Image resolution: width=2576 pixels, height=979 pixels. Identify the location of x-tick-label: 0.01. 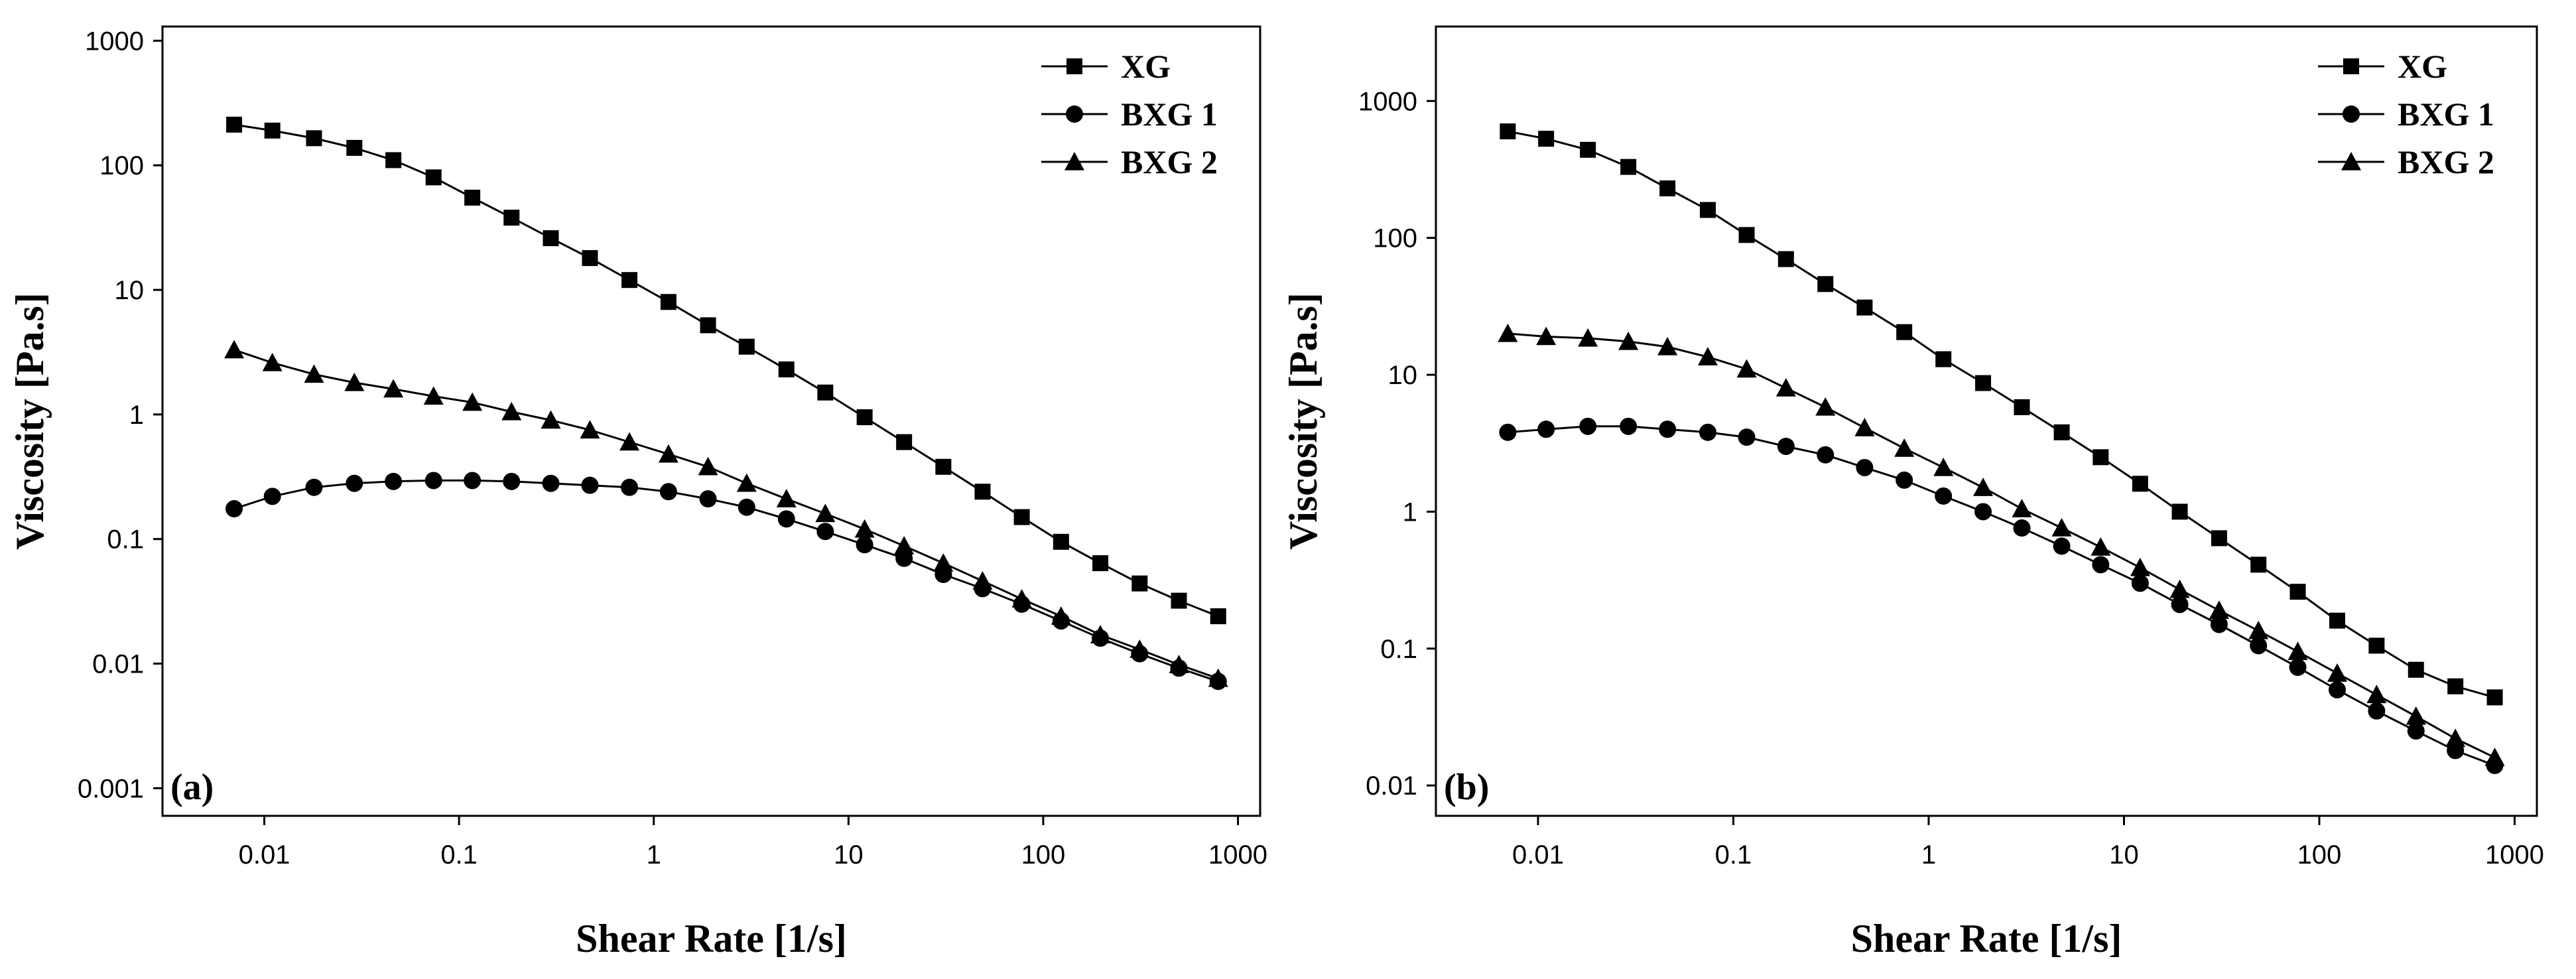
(1538, 855).